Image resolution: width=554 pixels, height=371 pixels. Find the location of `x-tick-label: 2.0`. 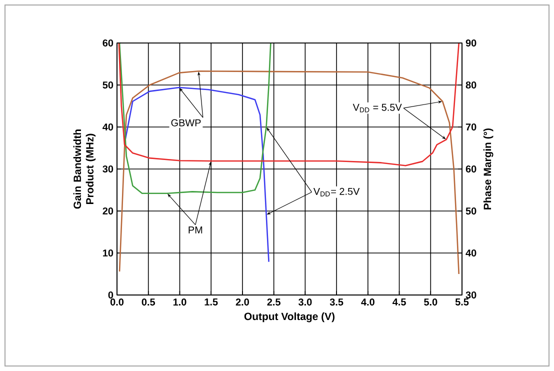

x-tick-label: 2.0 is located at coordinates (242, 302).